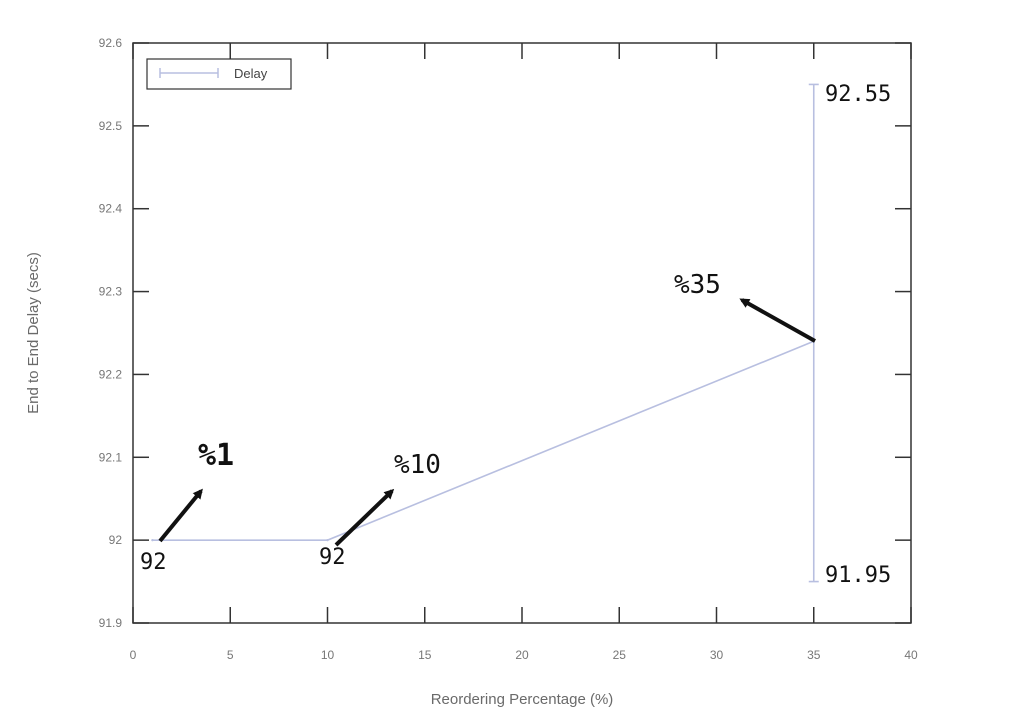 The image size is (1014, 720). I want to click on x-tick-label: 20, so click(522, 655).